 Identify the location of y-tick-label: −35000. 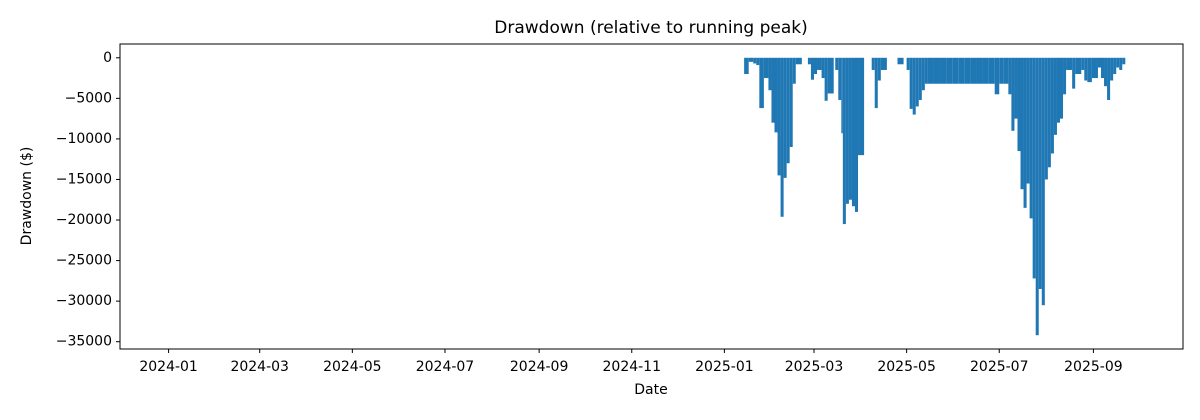
(84, 342).